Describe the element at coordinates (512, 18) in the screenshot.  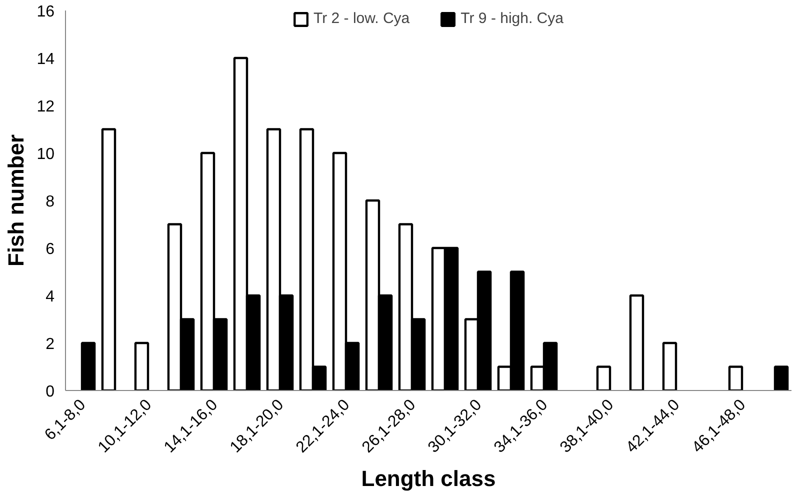
I see `legend-label: Tr 9 - high. Cya` at that location.